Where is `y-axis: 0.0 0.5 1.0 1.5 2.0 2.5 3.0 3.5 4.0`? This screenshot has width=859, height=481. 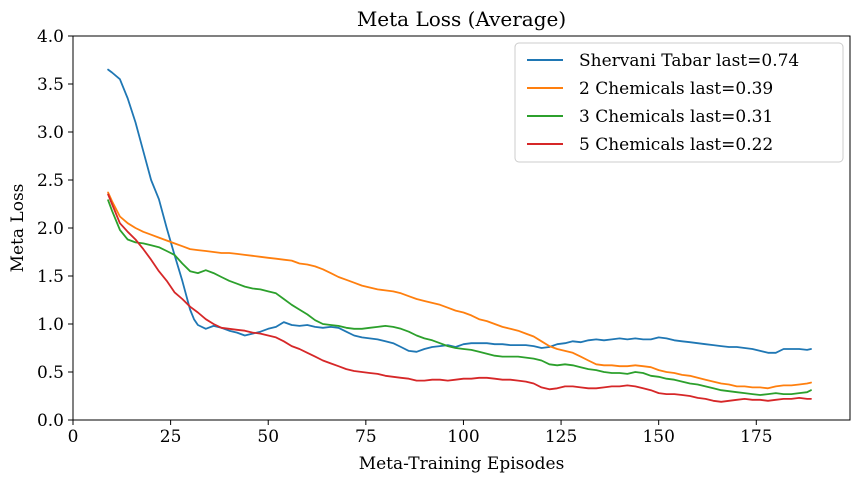
y-axis: 0.0 0.5 1.0 1.5 2.0 2.5 3.0 3.5 4.0 is located at coordinates (55, 229).